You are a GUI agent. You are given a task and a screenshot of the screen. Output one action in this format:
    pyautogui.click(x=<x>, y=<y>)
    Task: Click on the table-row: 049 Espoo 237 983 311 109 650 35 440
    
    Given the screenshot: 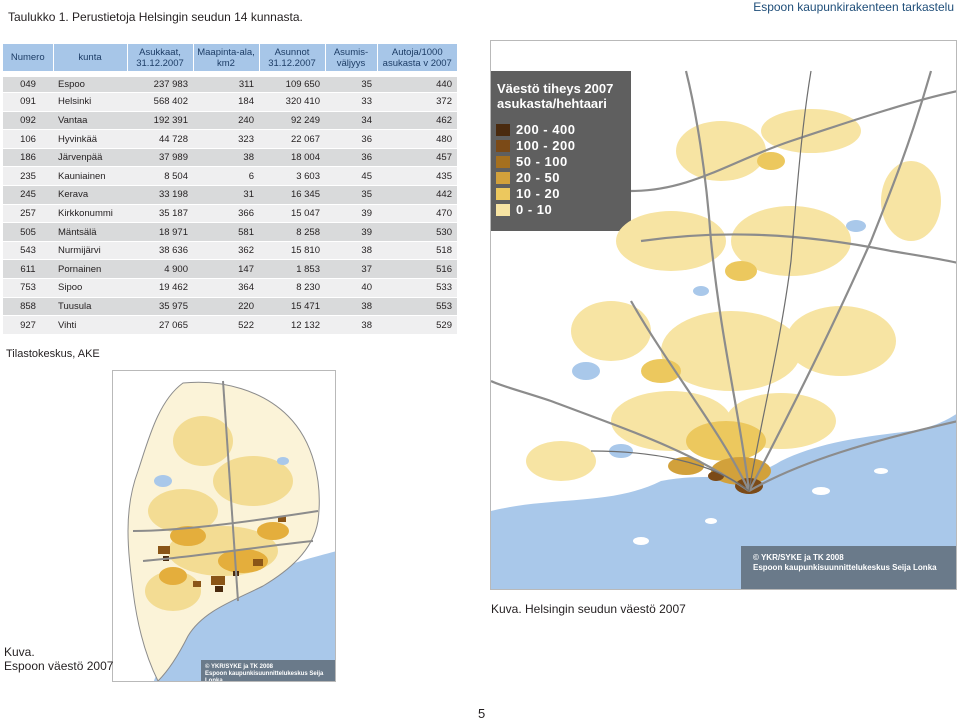 What is the action you would take?
    pyautogui.click(x=230, y=83)
    